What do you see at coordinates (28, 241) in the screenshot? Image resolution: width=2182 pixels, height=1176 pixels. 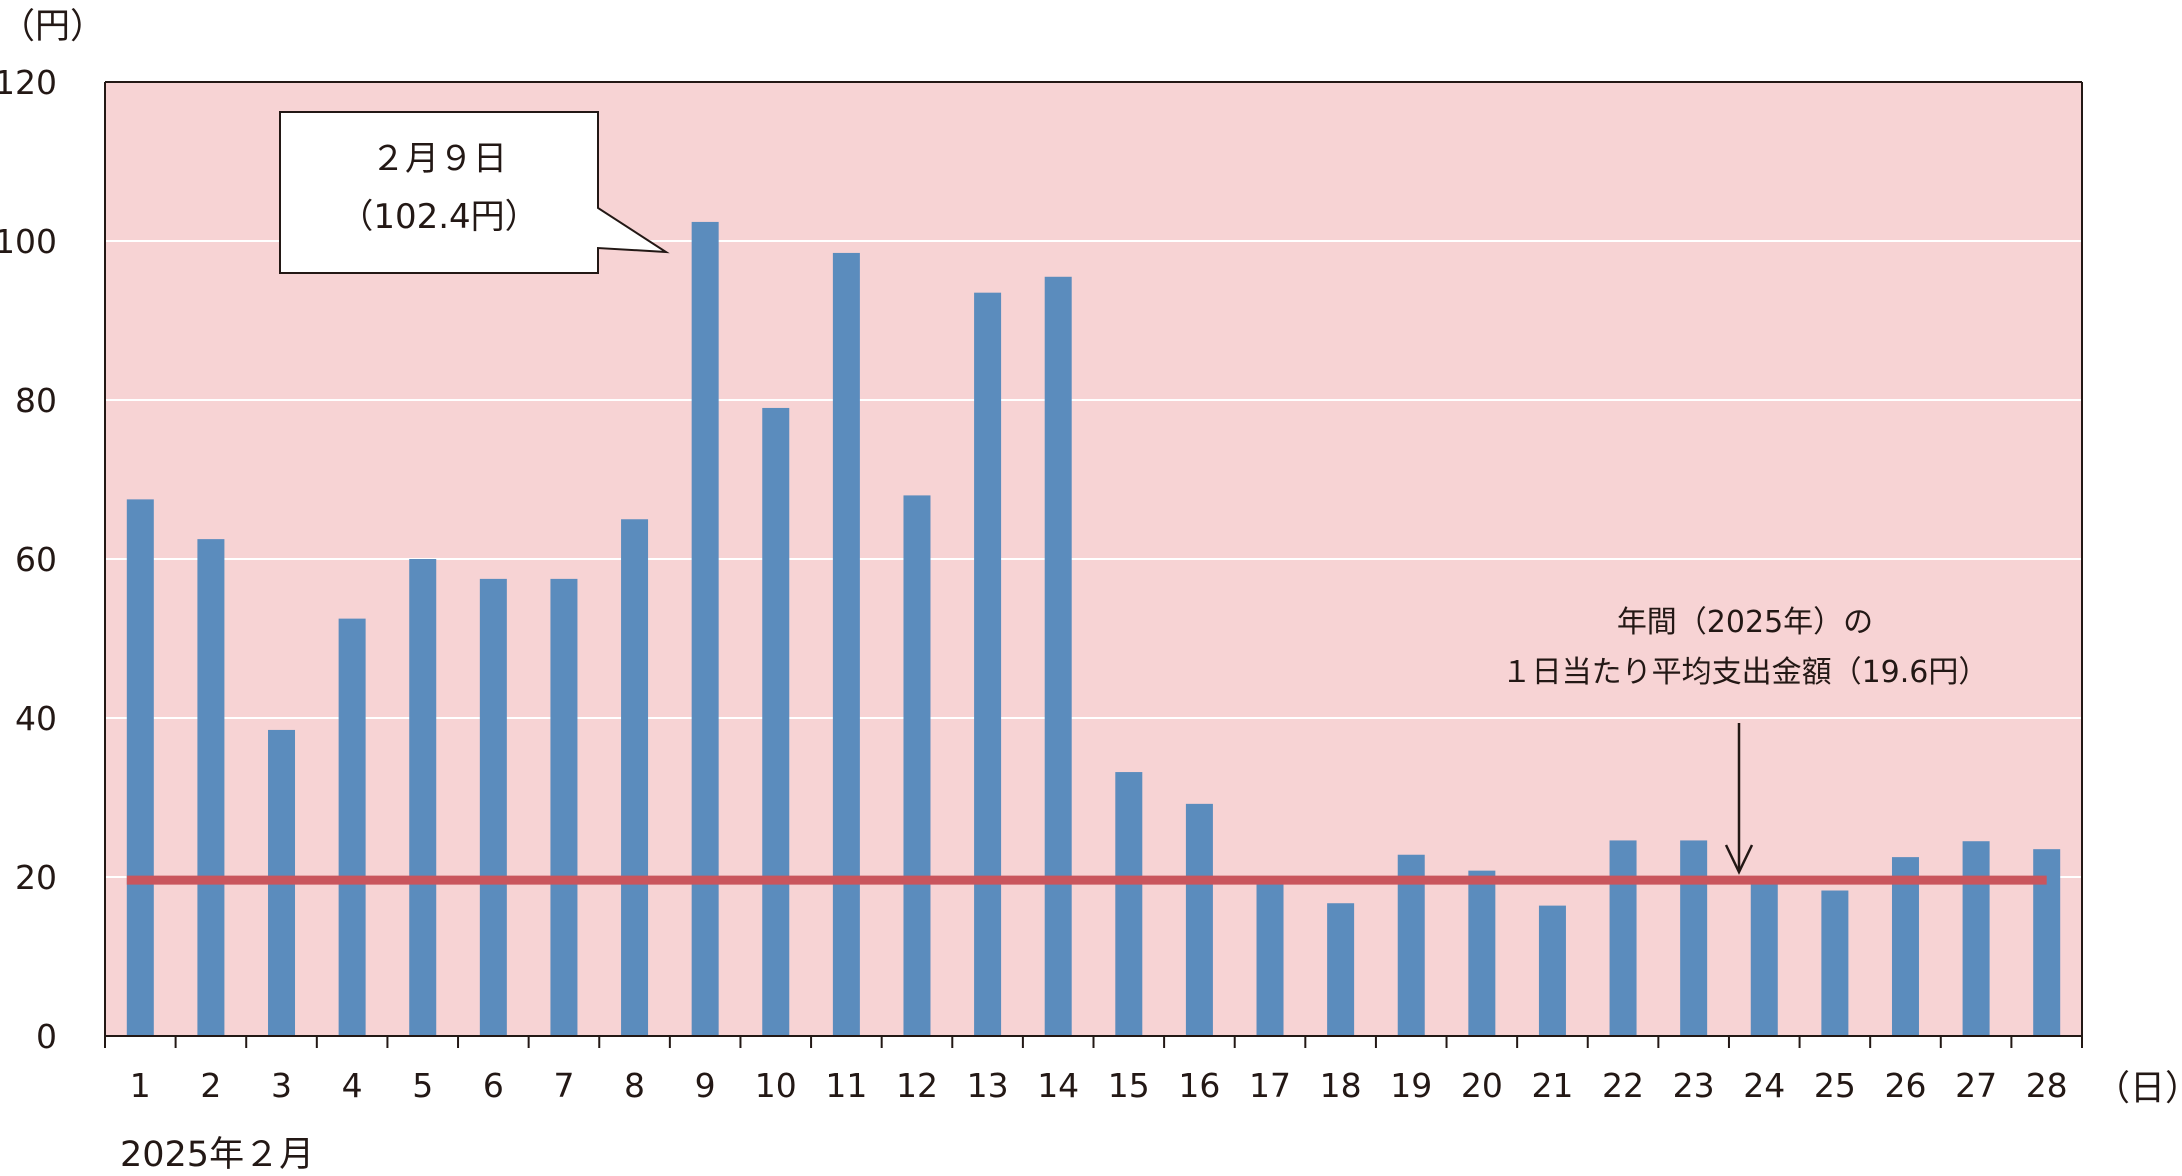 I see `y-tick-label: 100` at bounding box center [28, 241].